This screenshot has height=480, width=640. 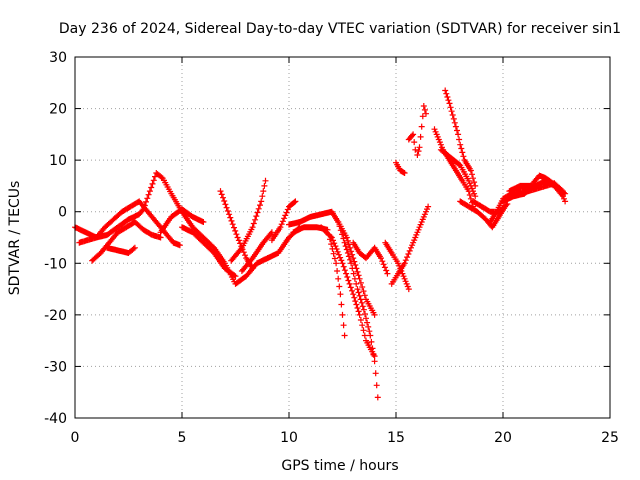 I want to click on x-axis-label: GPS time / hours, so click(x=339, y=466).